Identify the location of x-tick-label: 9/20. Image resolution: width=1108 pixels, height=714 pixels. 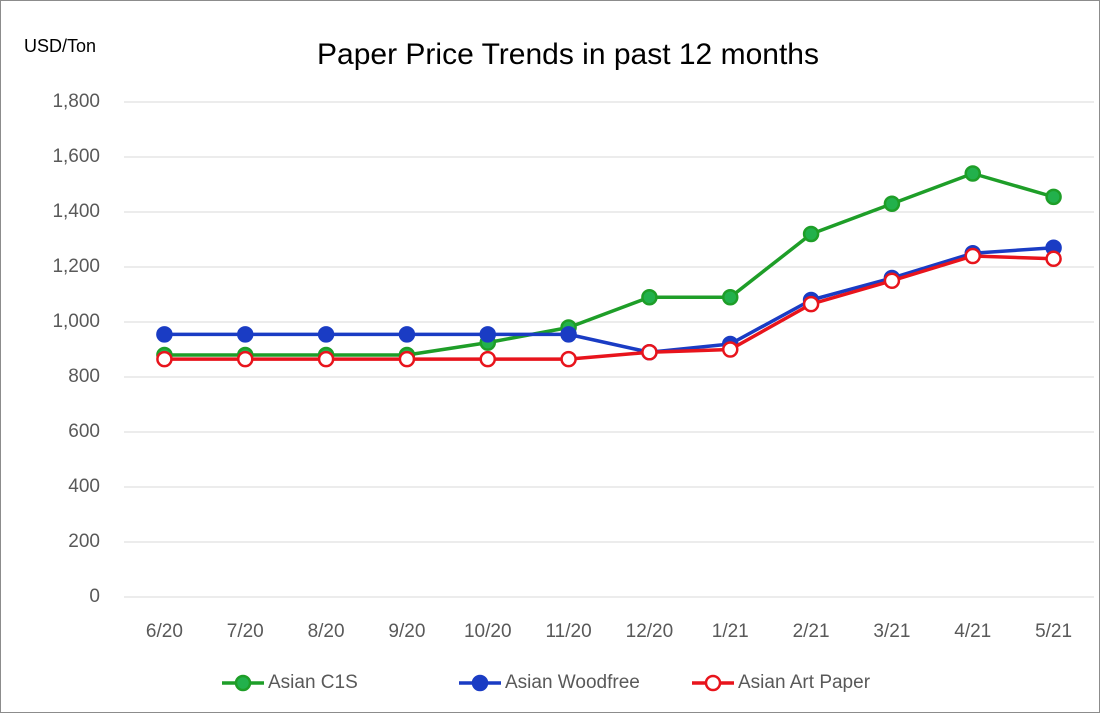
(406, 631).